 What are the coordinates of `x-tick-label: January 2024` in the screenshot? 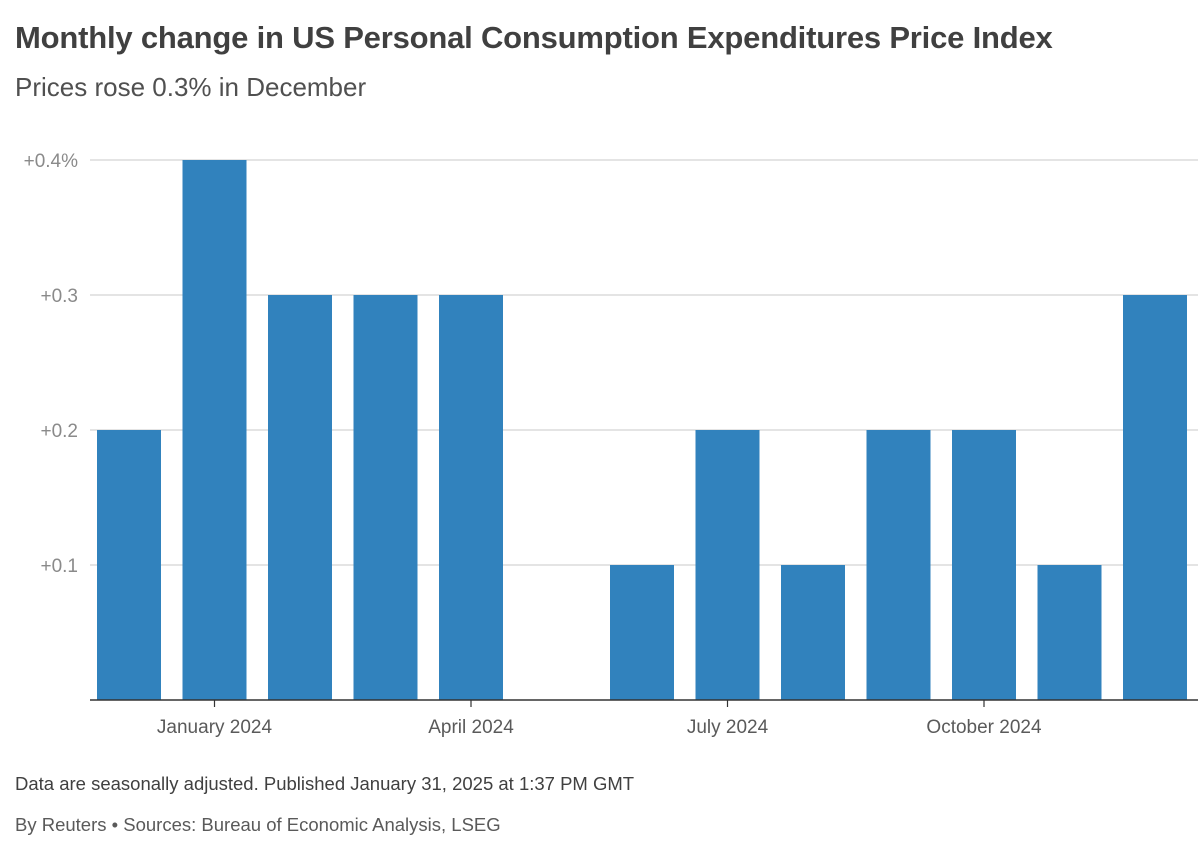 It's located at (215, 727).